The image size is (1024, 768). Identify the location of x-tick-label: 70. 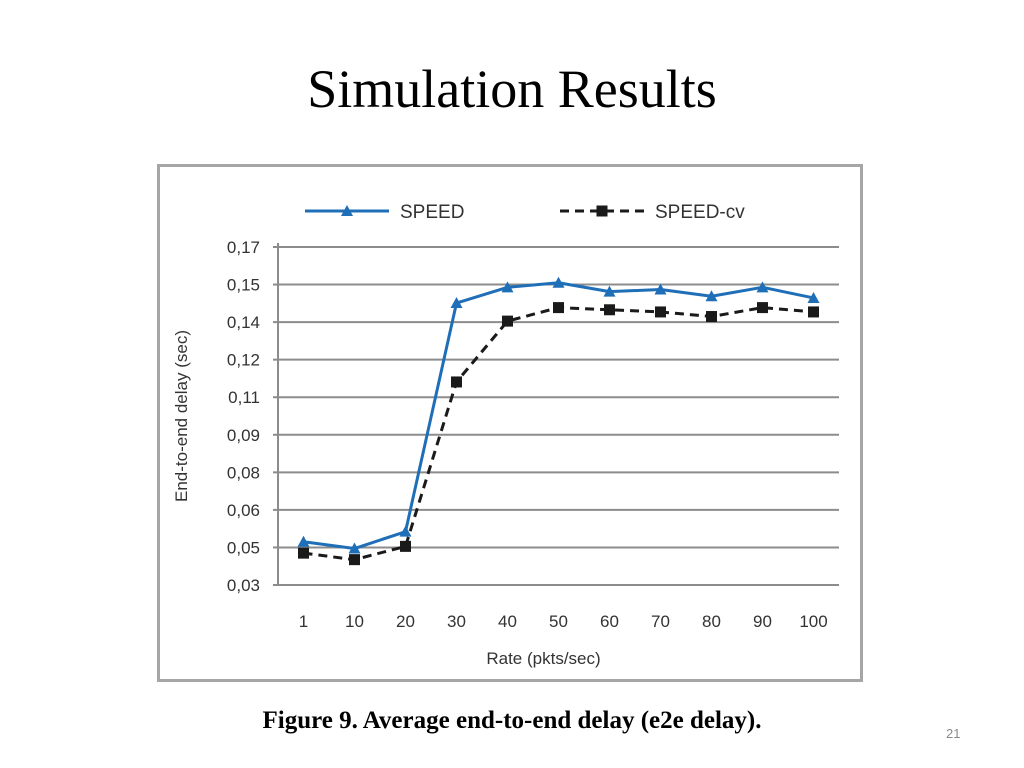
(660, 621).